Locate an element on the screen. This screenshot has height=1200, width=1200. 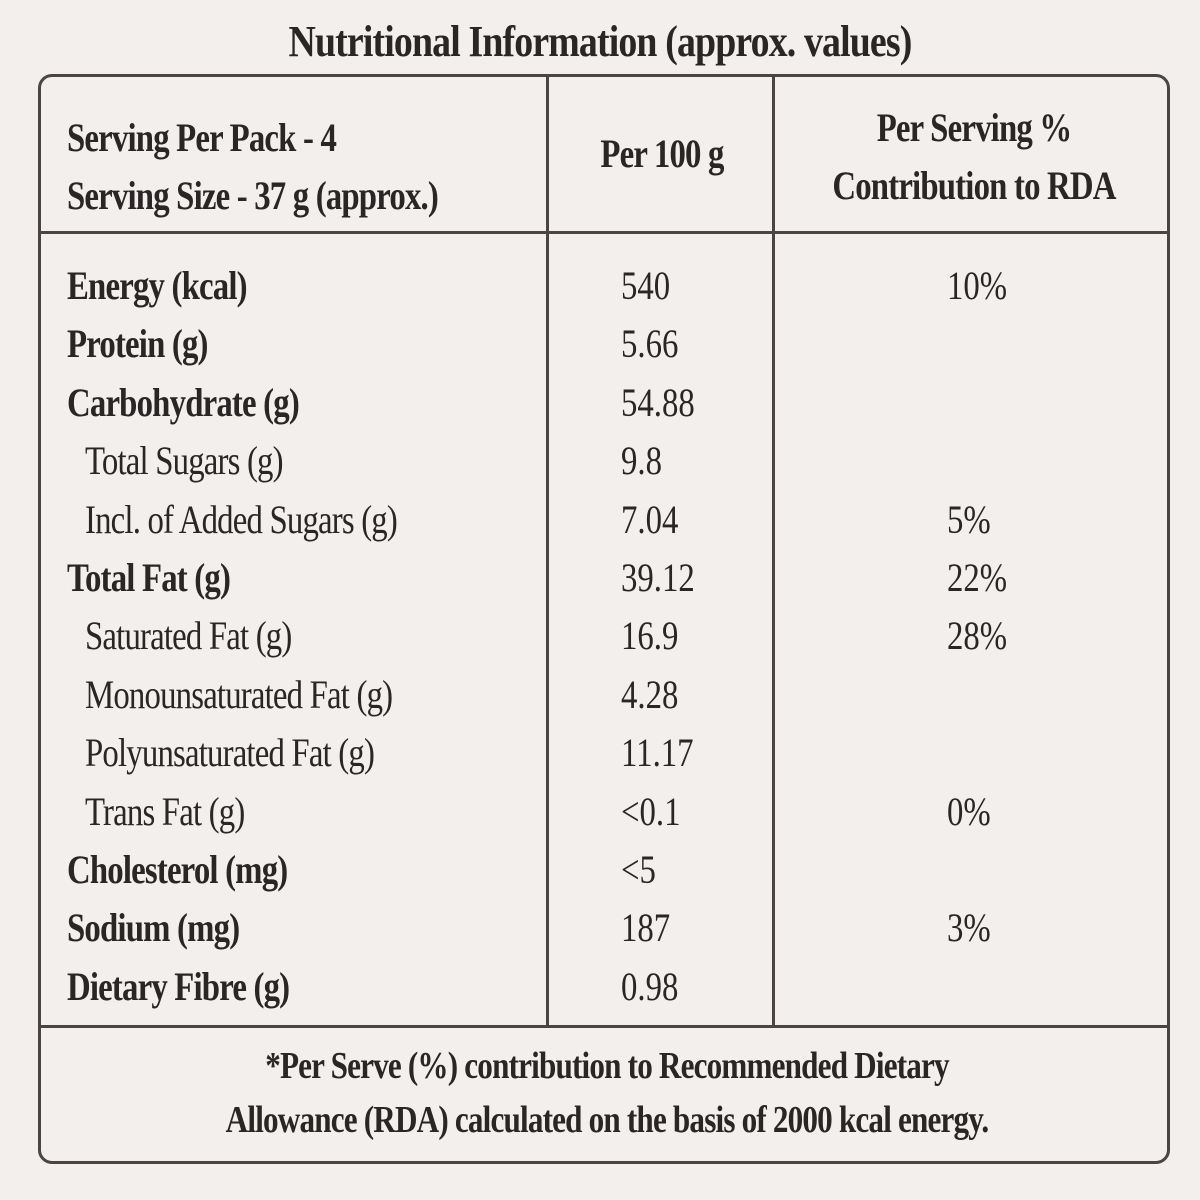
per-100g-value: 4.28 is located at coordinates (650, 694).